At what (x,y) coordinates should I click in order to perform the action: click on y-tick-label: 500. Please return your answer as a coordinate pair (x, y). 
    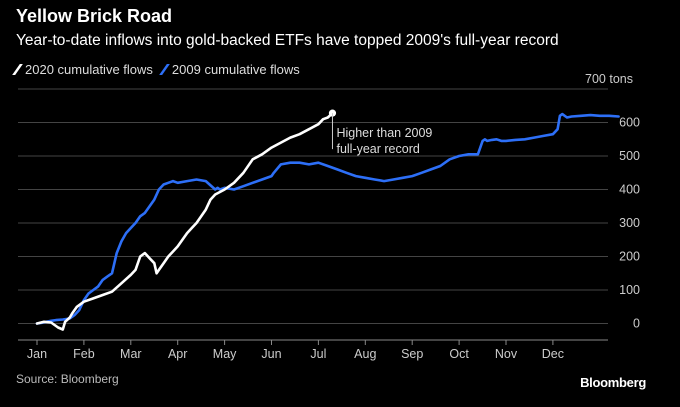
    Looking at the image, I should click on (629, 156).